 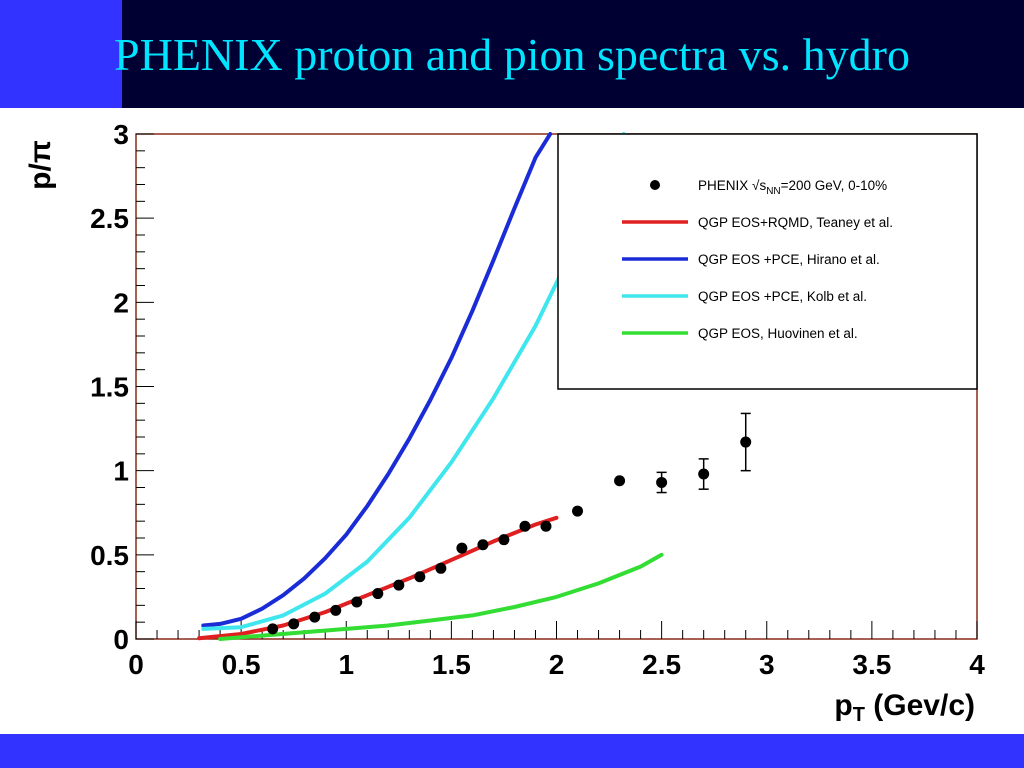 I want to click on y-axis-label: p/π, so click(x=40, y=165).